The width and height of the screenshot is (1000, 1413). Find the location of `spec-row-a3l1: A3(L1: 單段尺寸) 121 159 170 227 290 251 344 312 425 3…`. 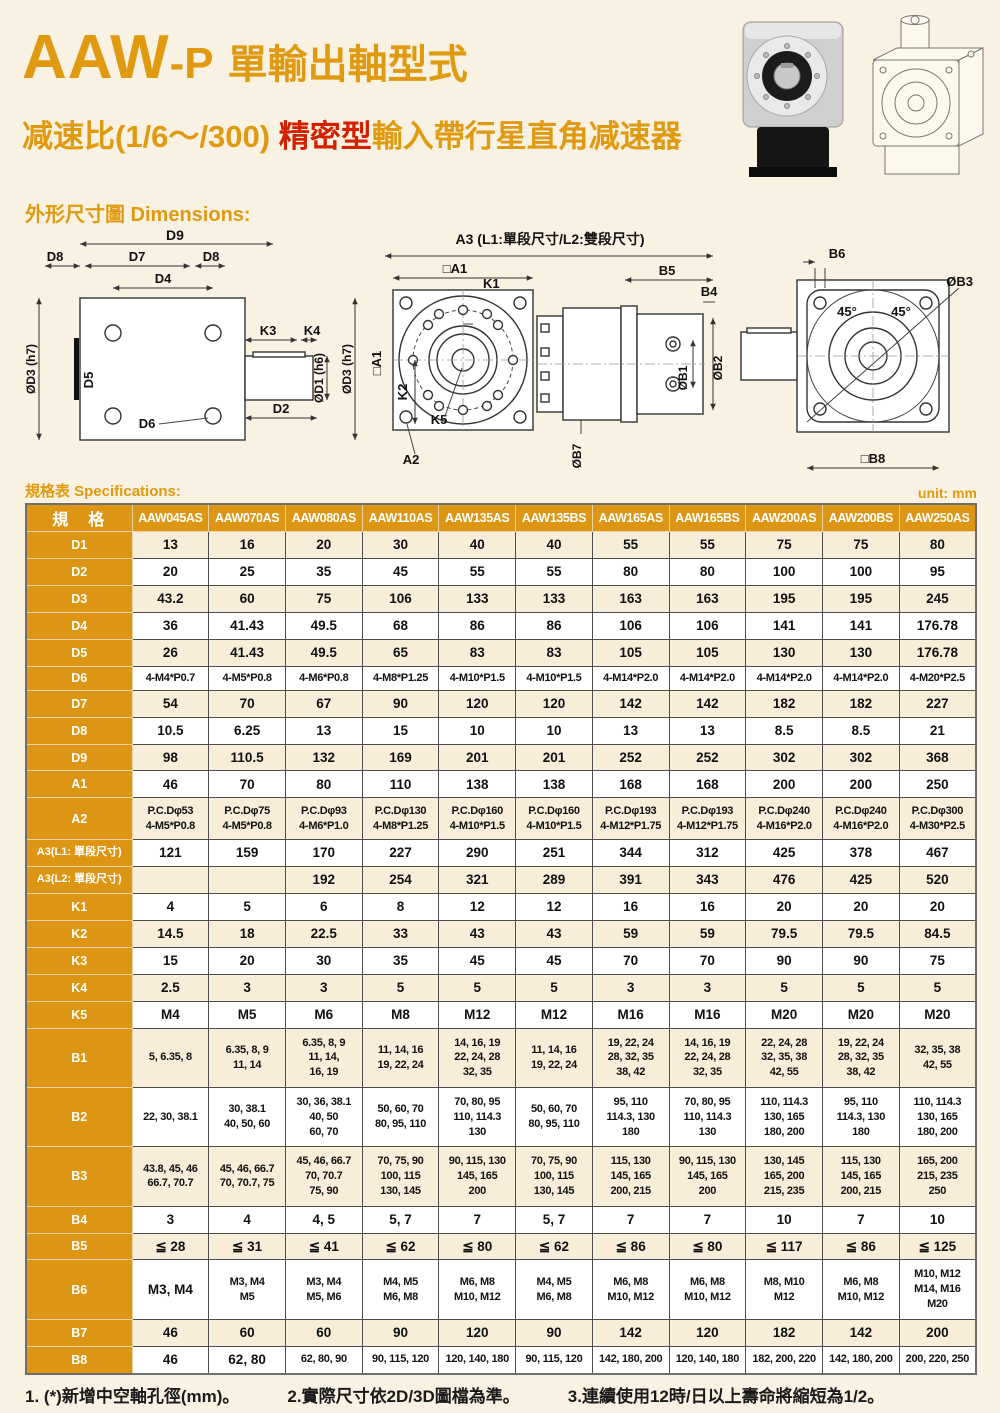

spec-row-a3l1: A3(L1: 單段尺寸) 121 159 170 227 290 251 344 312 425 3… is located at coordinates (501, 852).